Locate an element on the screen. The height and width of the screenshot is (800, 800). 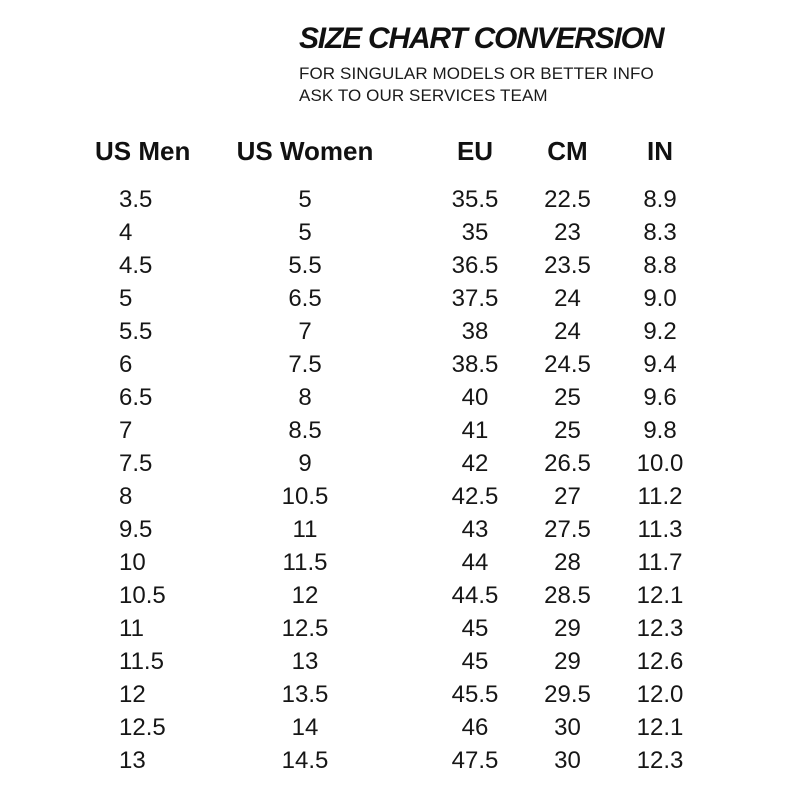
table-cell: 8 is located at coordinates (305, 397).